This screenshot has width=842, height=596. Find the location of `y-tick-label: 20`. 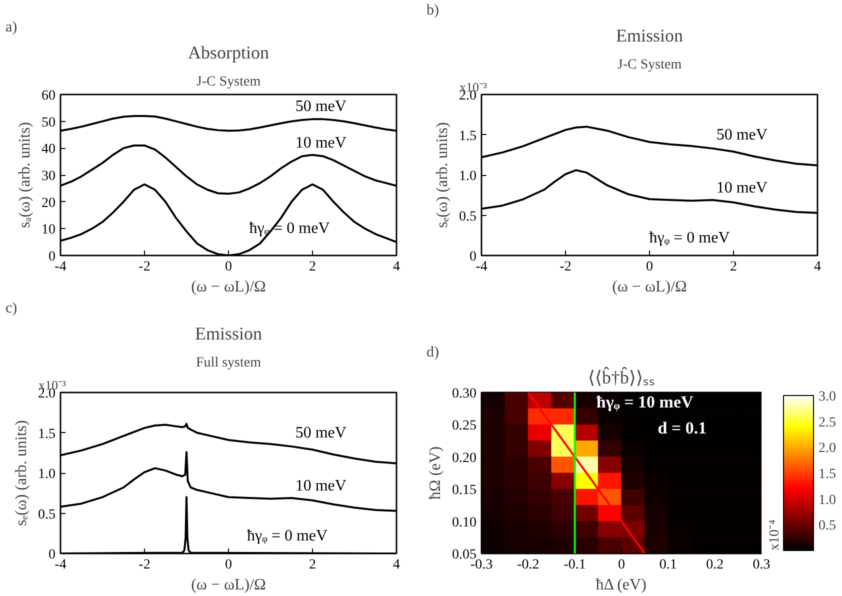

y-tick-label: 20 is located at coordinates (49, 203).